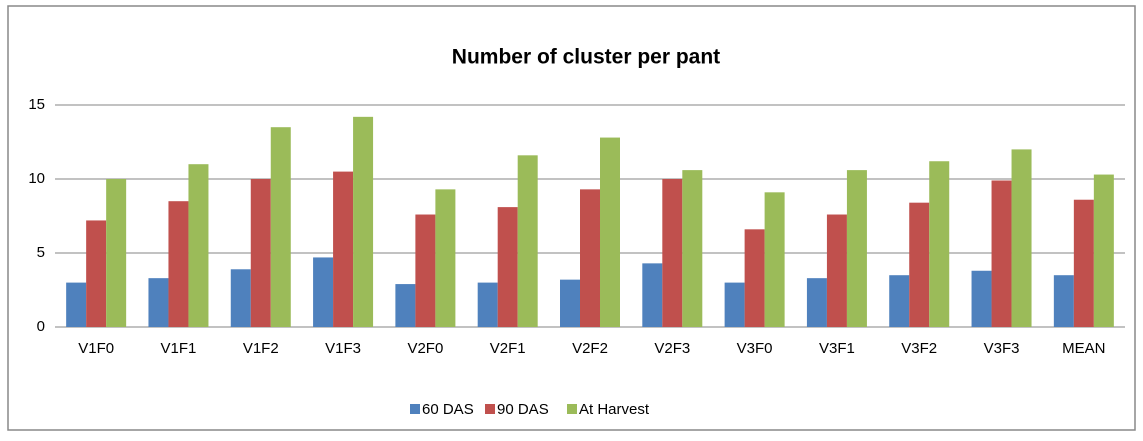 Image resolution: width=1143 pixels, height=441 pixels. Describe the element at coordinates (755, 348) in the screenshot. I see `x-tick-label: V3F0` at that location.